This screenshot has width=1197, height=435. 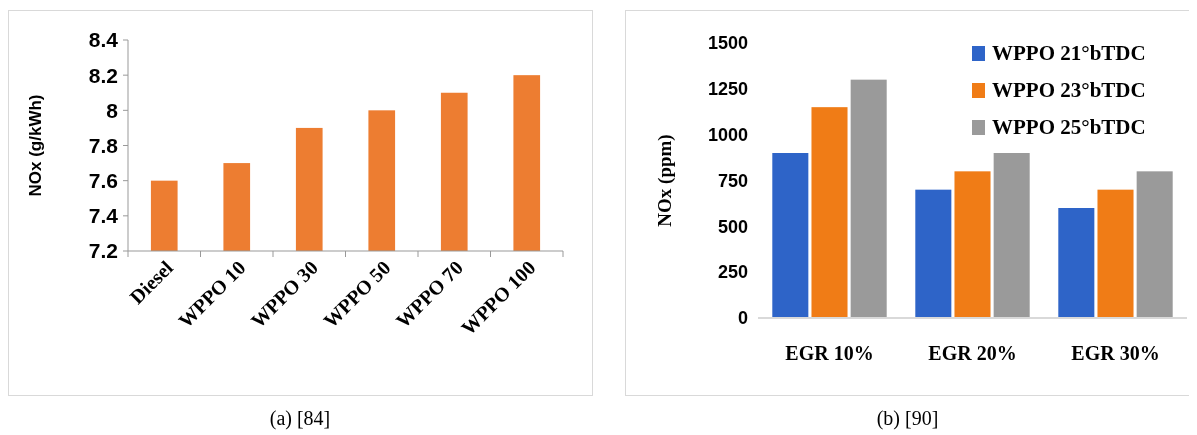 What do you see at coordinates (35, 145) in the screenshot?
I see `y-axis-title: NOx (g/kWh)` at bounding box center [35, 145].